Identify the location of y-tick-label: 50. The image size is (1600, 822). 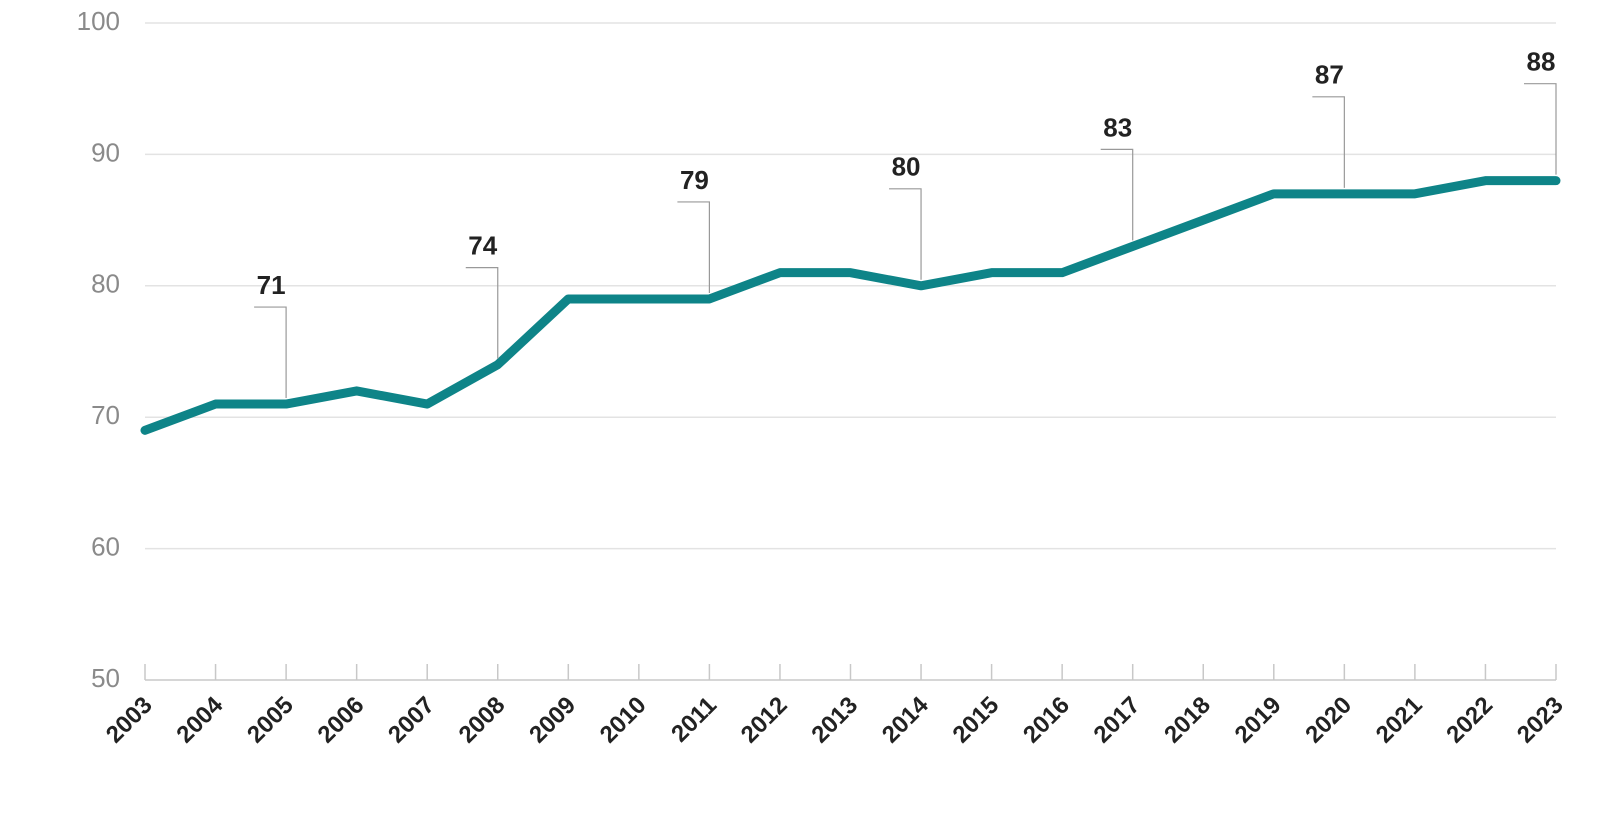
(105, 678).